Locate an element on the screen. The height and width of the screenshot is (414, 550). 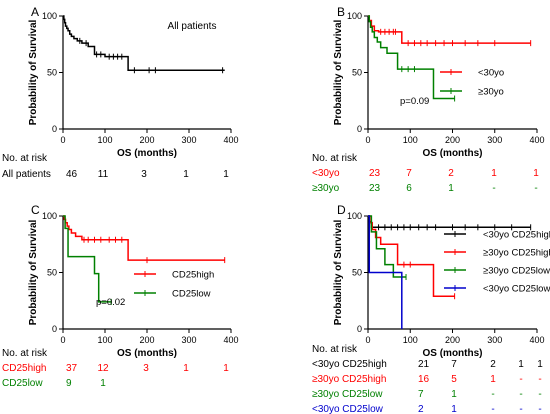
panel-d-risk-value-1-4: - is located at coordinates (539, 379).